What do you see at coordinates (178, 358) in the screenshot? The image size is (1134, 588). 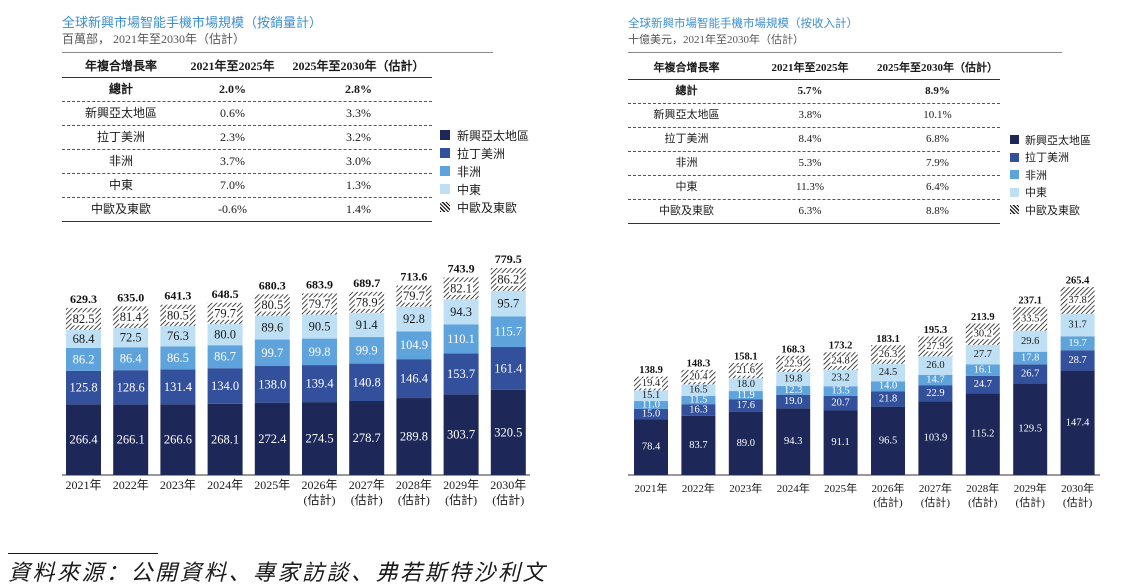 I see `segment-value-label: 86.5` at bounding box center [178, 358].